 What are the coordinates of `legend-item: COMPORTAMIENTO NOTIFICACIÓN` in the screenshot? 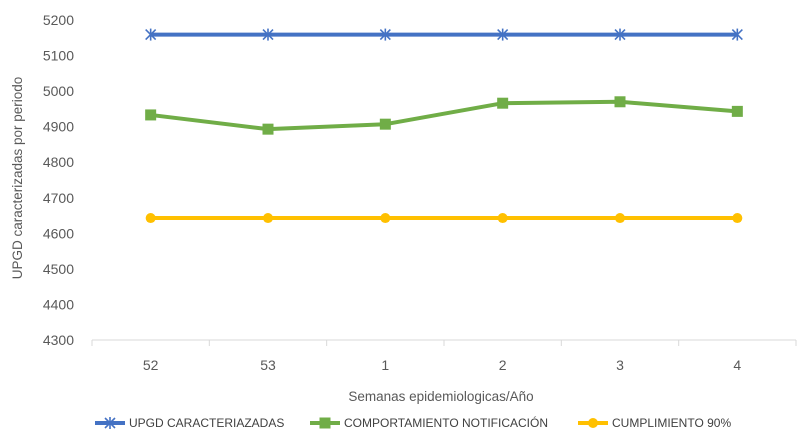 It's located at (429, 422).